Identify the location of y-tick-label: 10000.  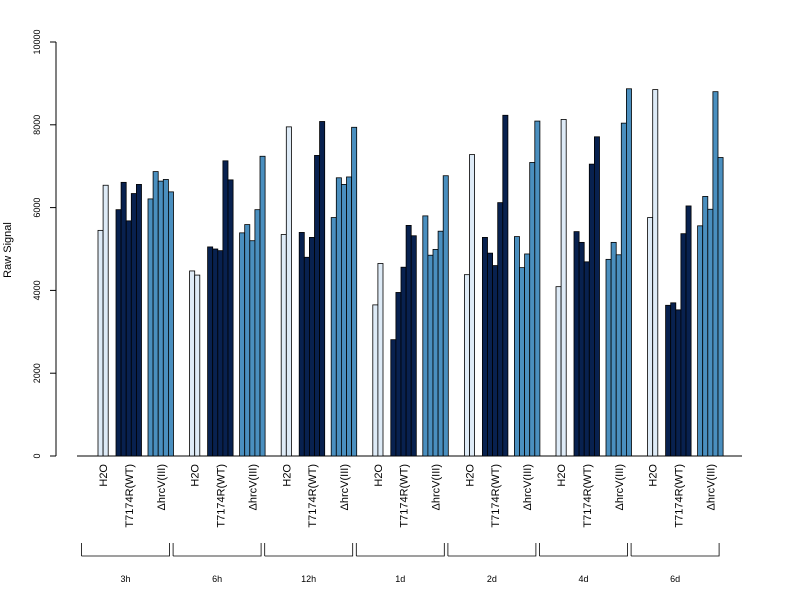
(37, 41).